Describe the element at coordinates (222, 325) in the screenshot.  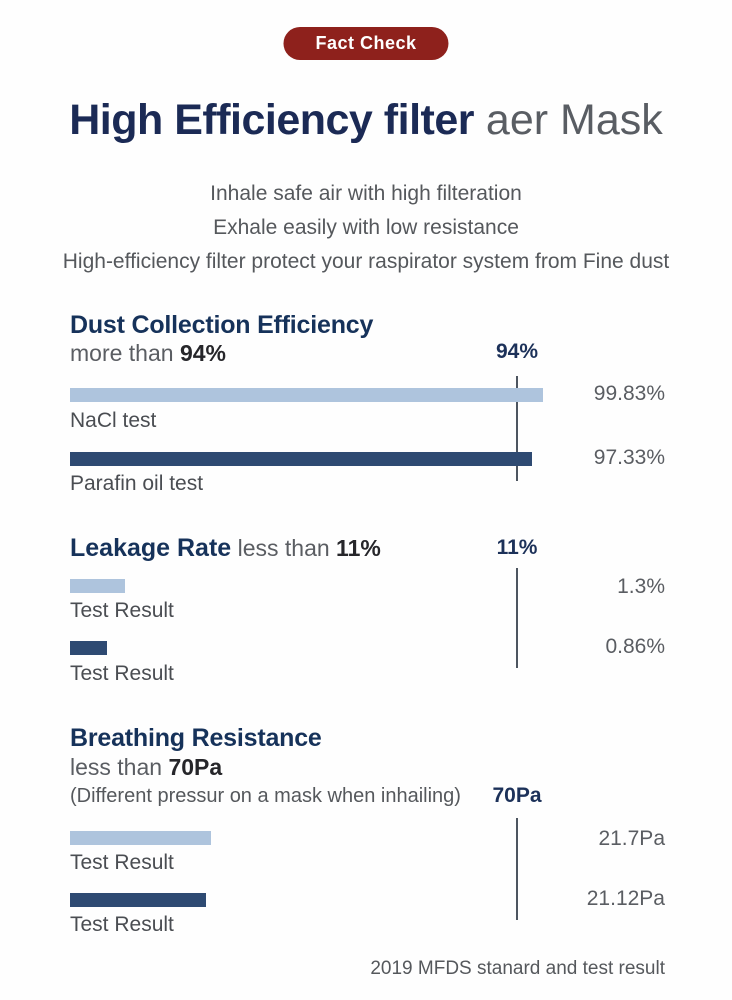
I see `section-title: Dust Collection Efficiency` at that location.